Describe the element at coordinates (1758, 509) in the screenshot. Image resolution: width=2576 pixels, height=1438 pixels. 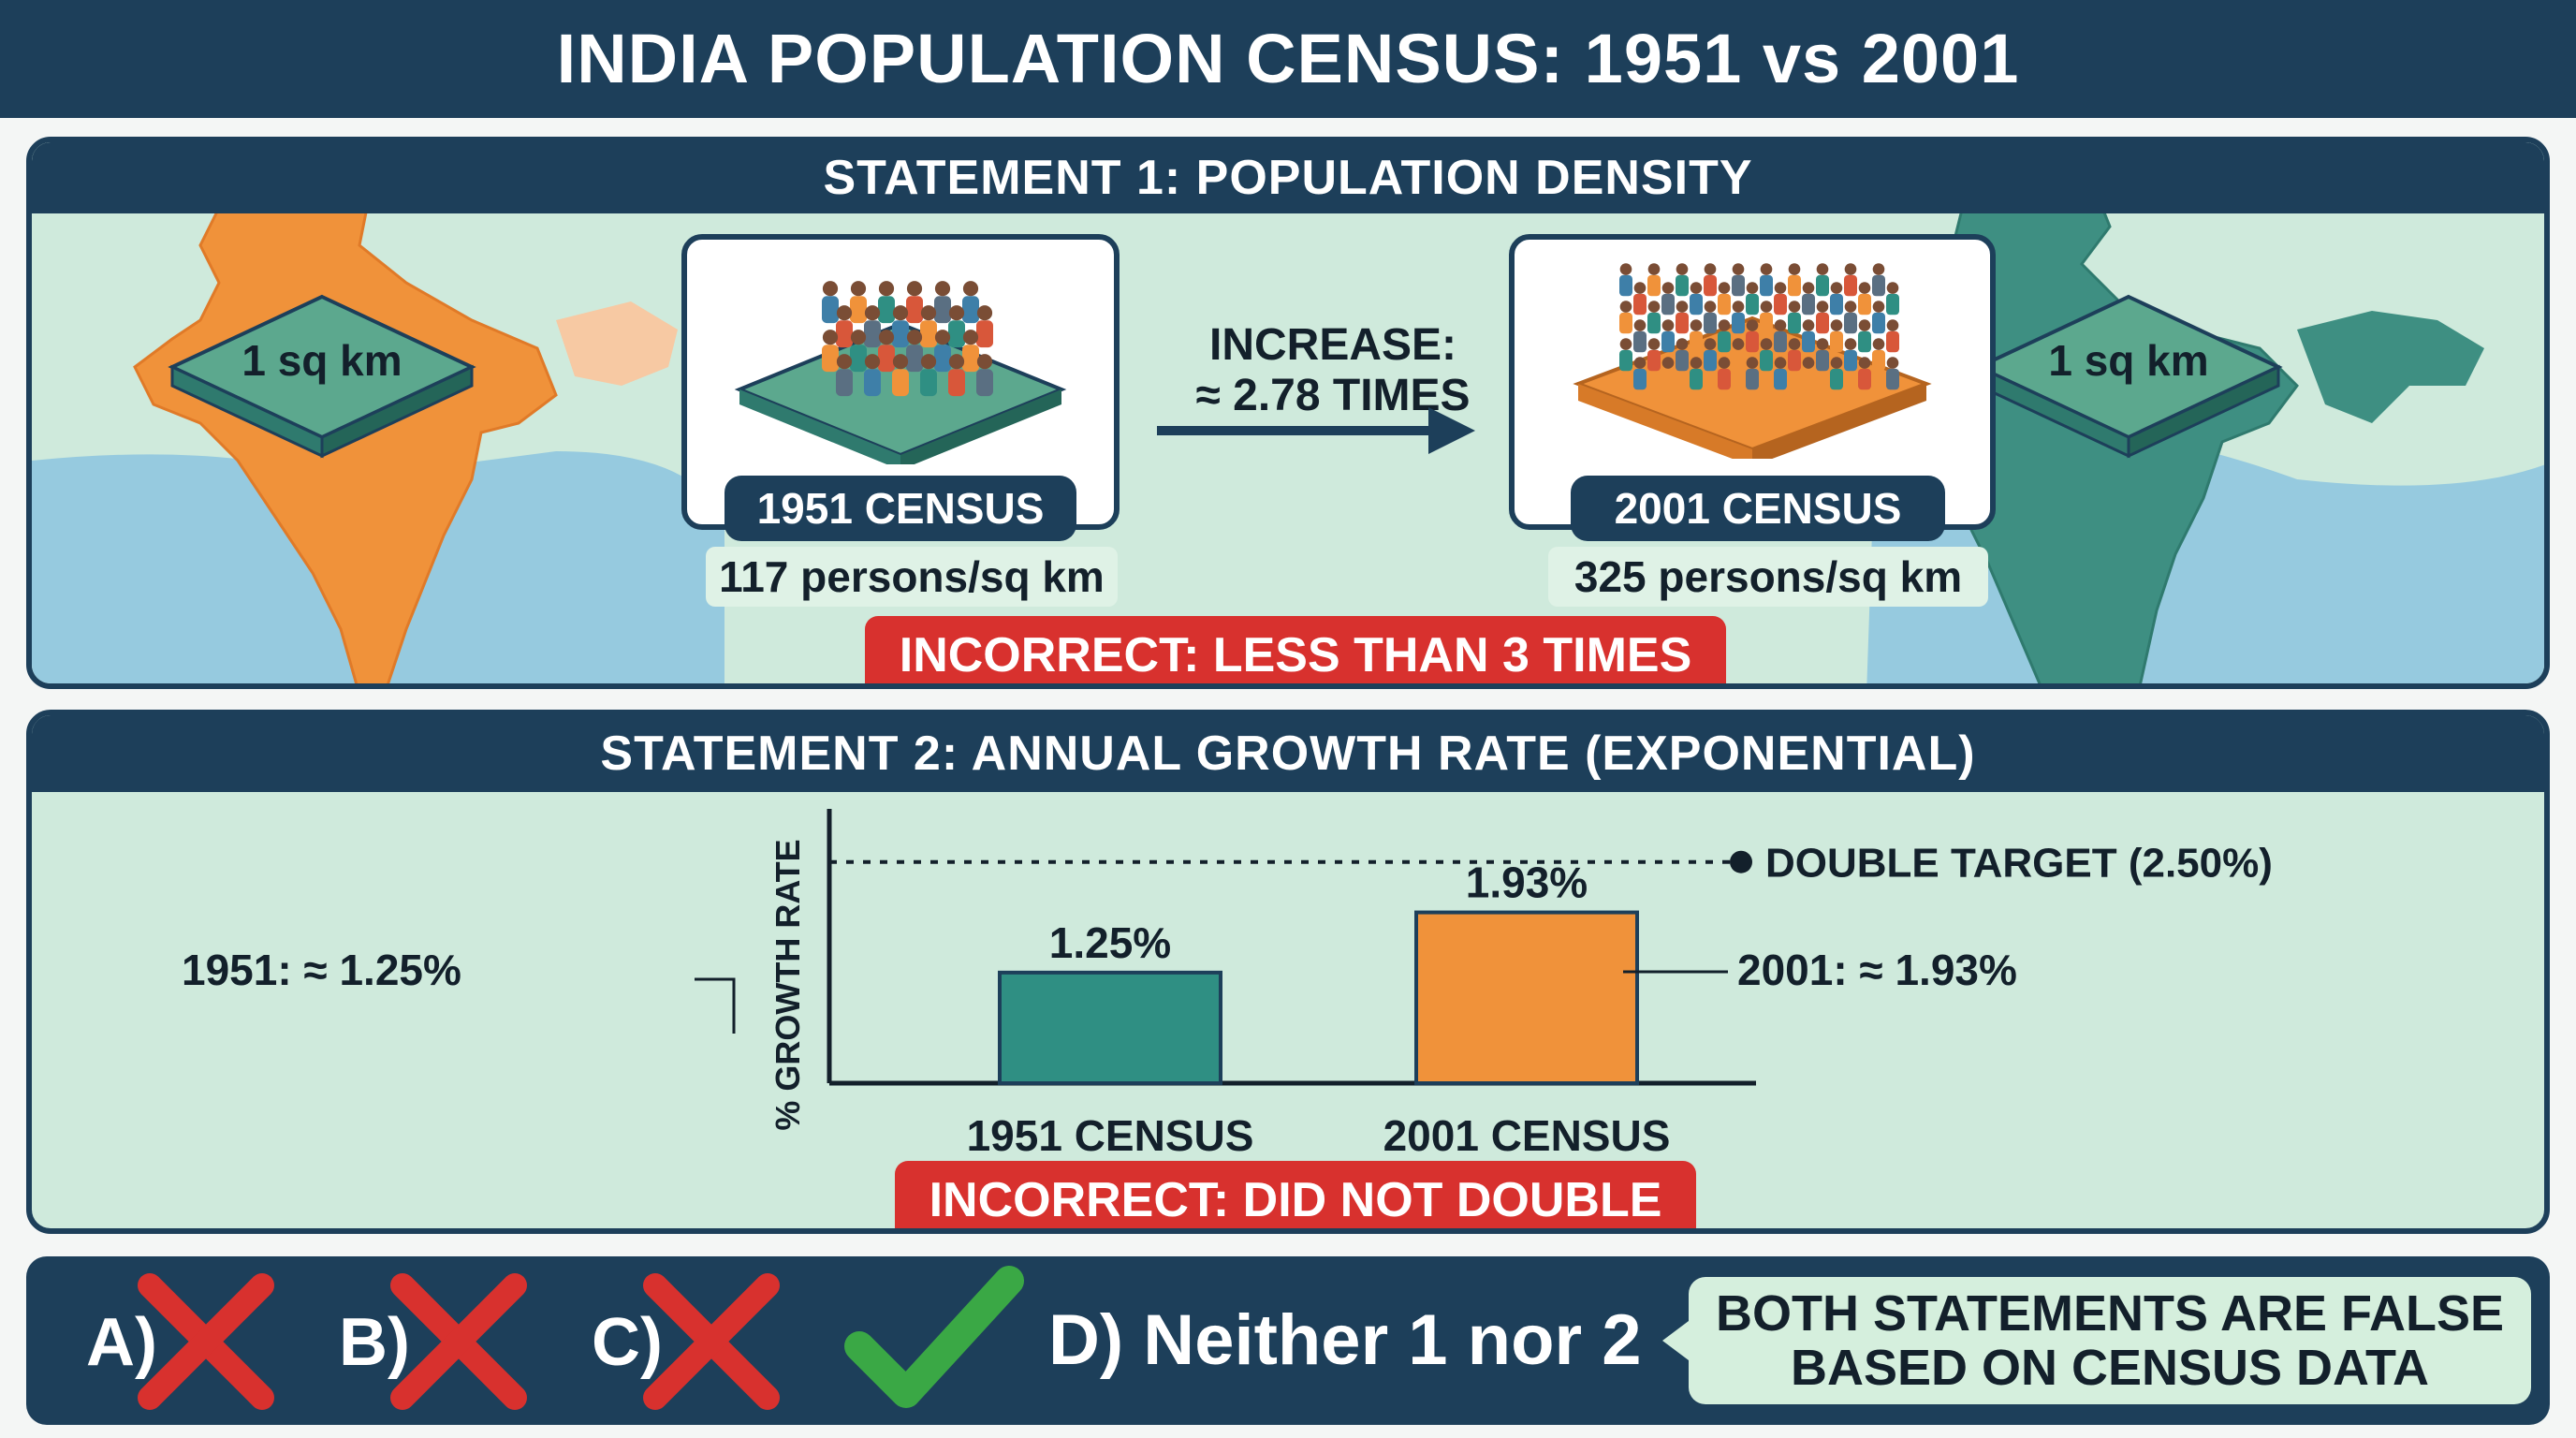
I see `census-2001-label: 2001 CENSUS` at that location.